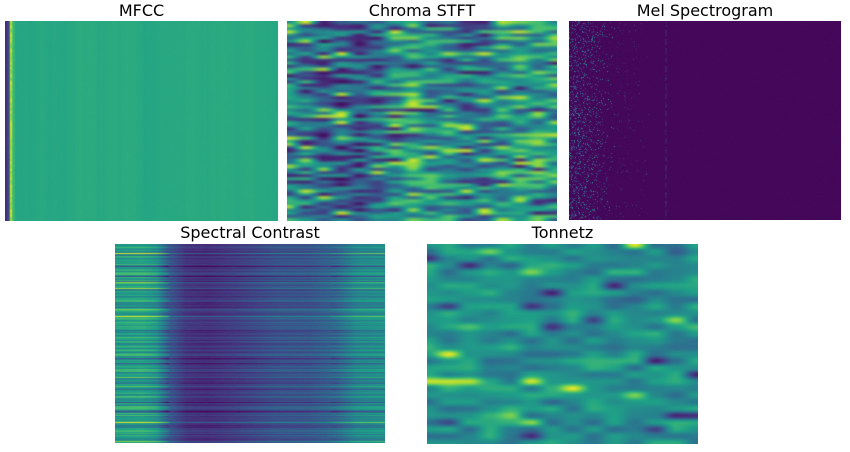 This screenshot has width=850, height=452. I want to click on panel-title-mel-spectrogram: Mel Spectrogram, so click(705, 10).